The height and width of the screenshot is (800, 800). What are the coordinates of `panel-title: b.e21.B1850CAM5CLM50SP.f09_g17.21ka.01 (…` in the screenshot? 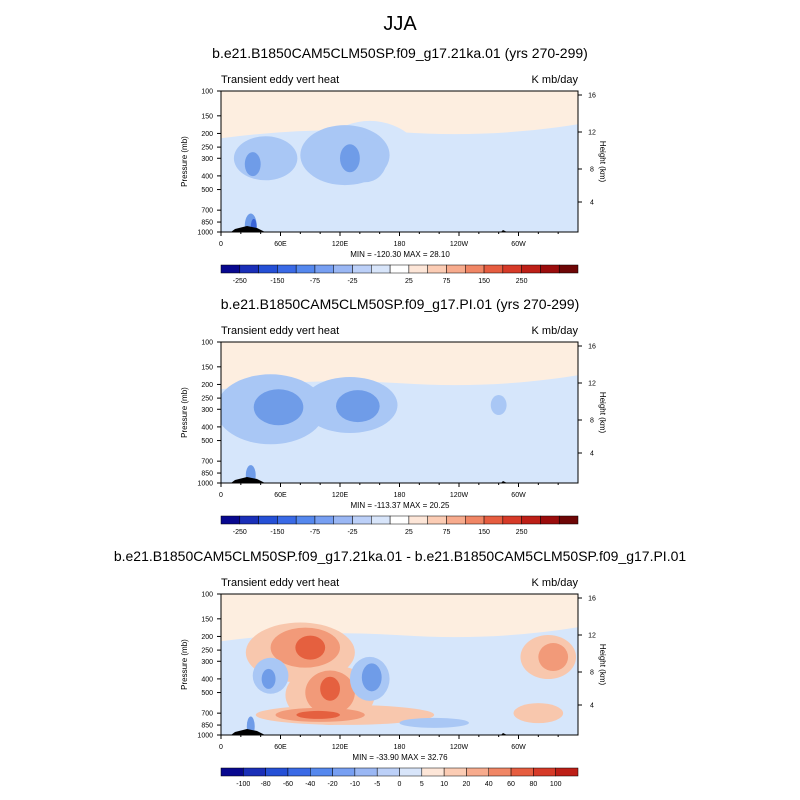 It's located at (400, 53).